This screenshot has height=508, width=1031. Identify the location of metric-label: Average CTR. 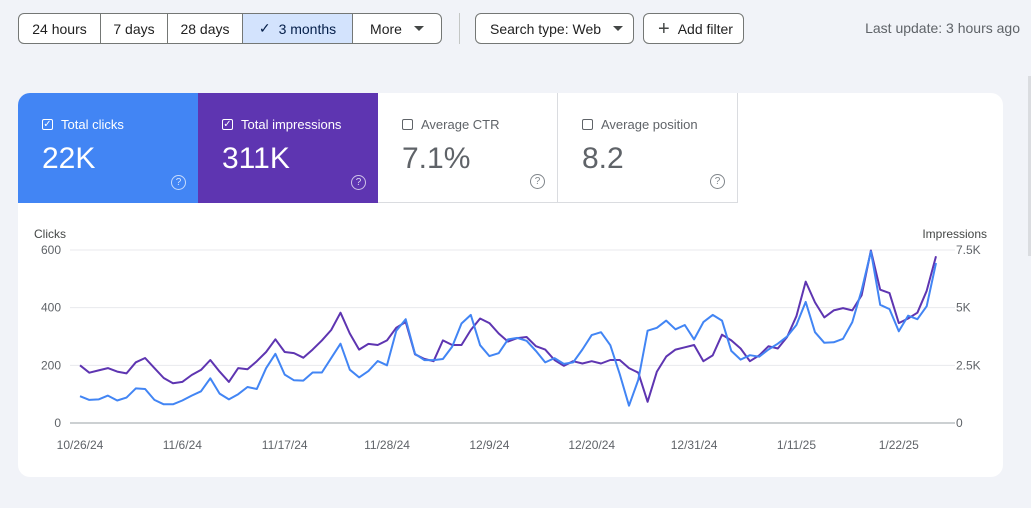
(460, 124).